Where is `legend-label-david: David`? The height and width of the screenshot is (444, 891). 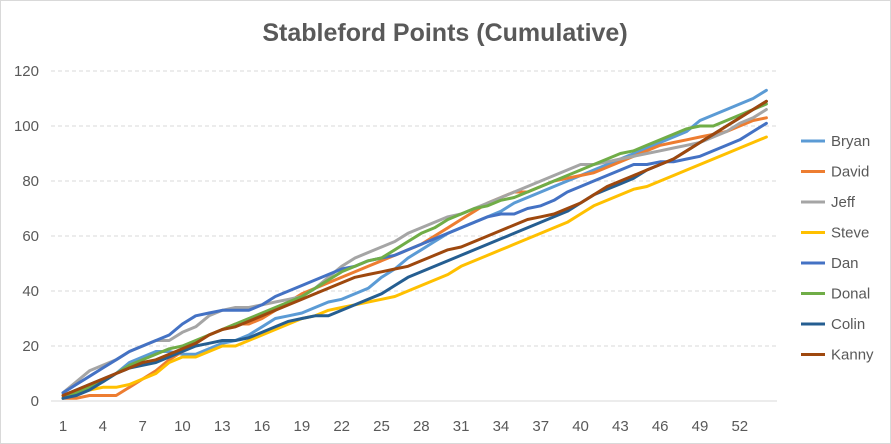 legend-label-david: David is located at coordinates (850, 172).